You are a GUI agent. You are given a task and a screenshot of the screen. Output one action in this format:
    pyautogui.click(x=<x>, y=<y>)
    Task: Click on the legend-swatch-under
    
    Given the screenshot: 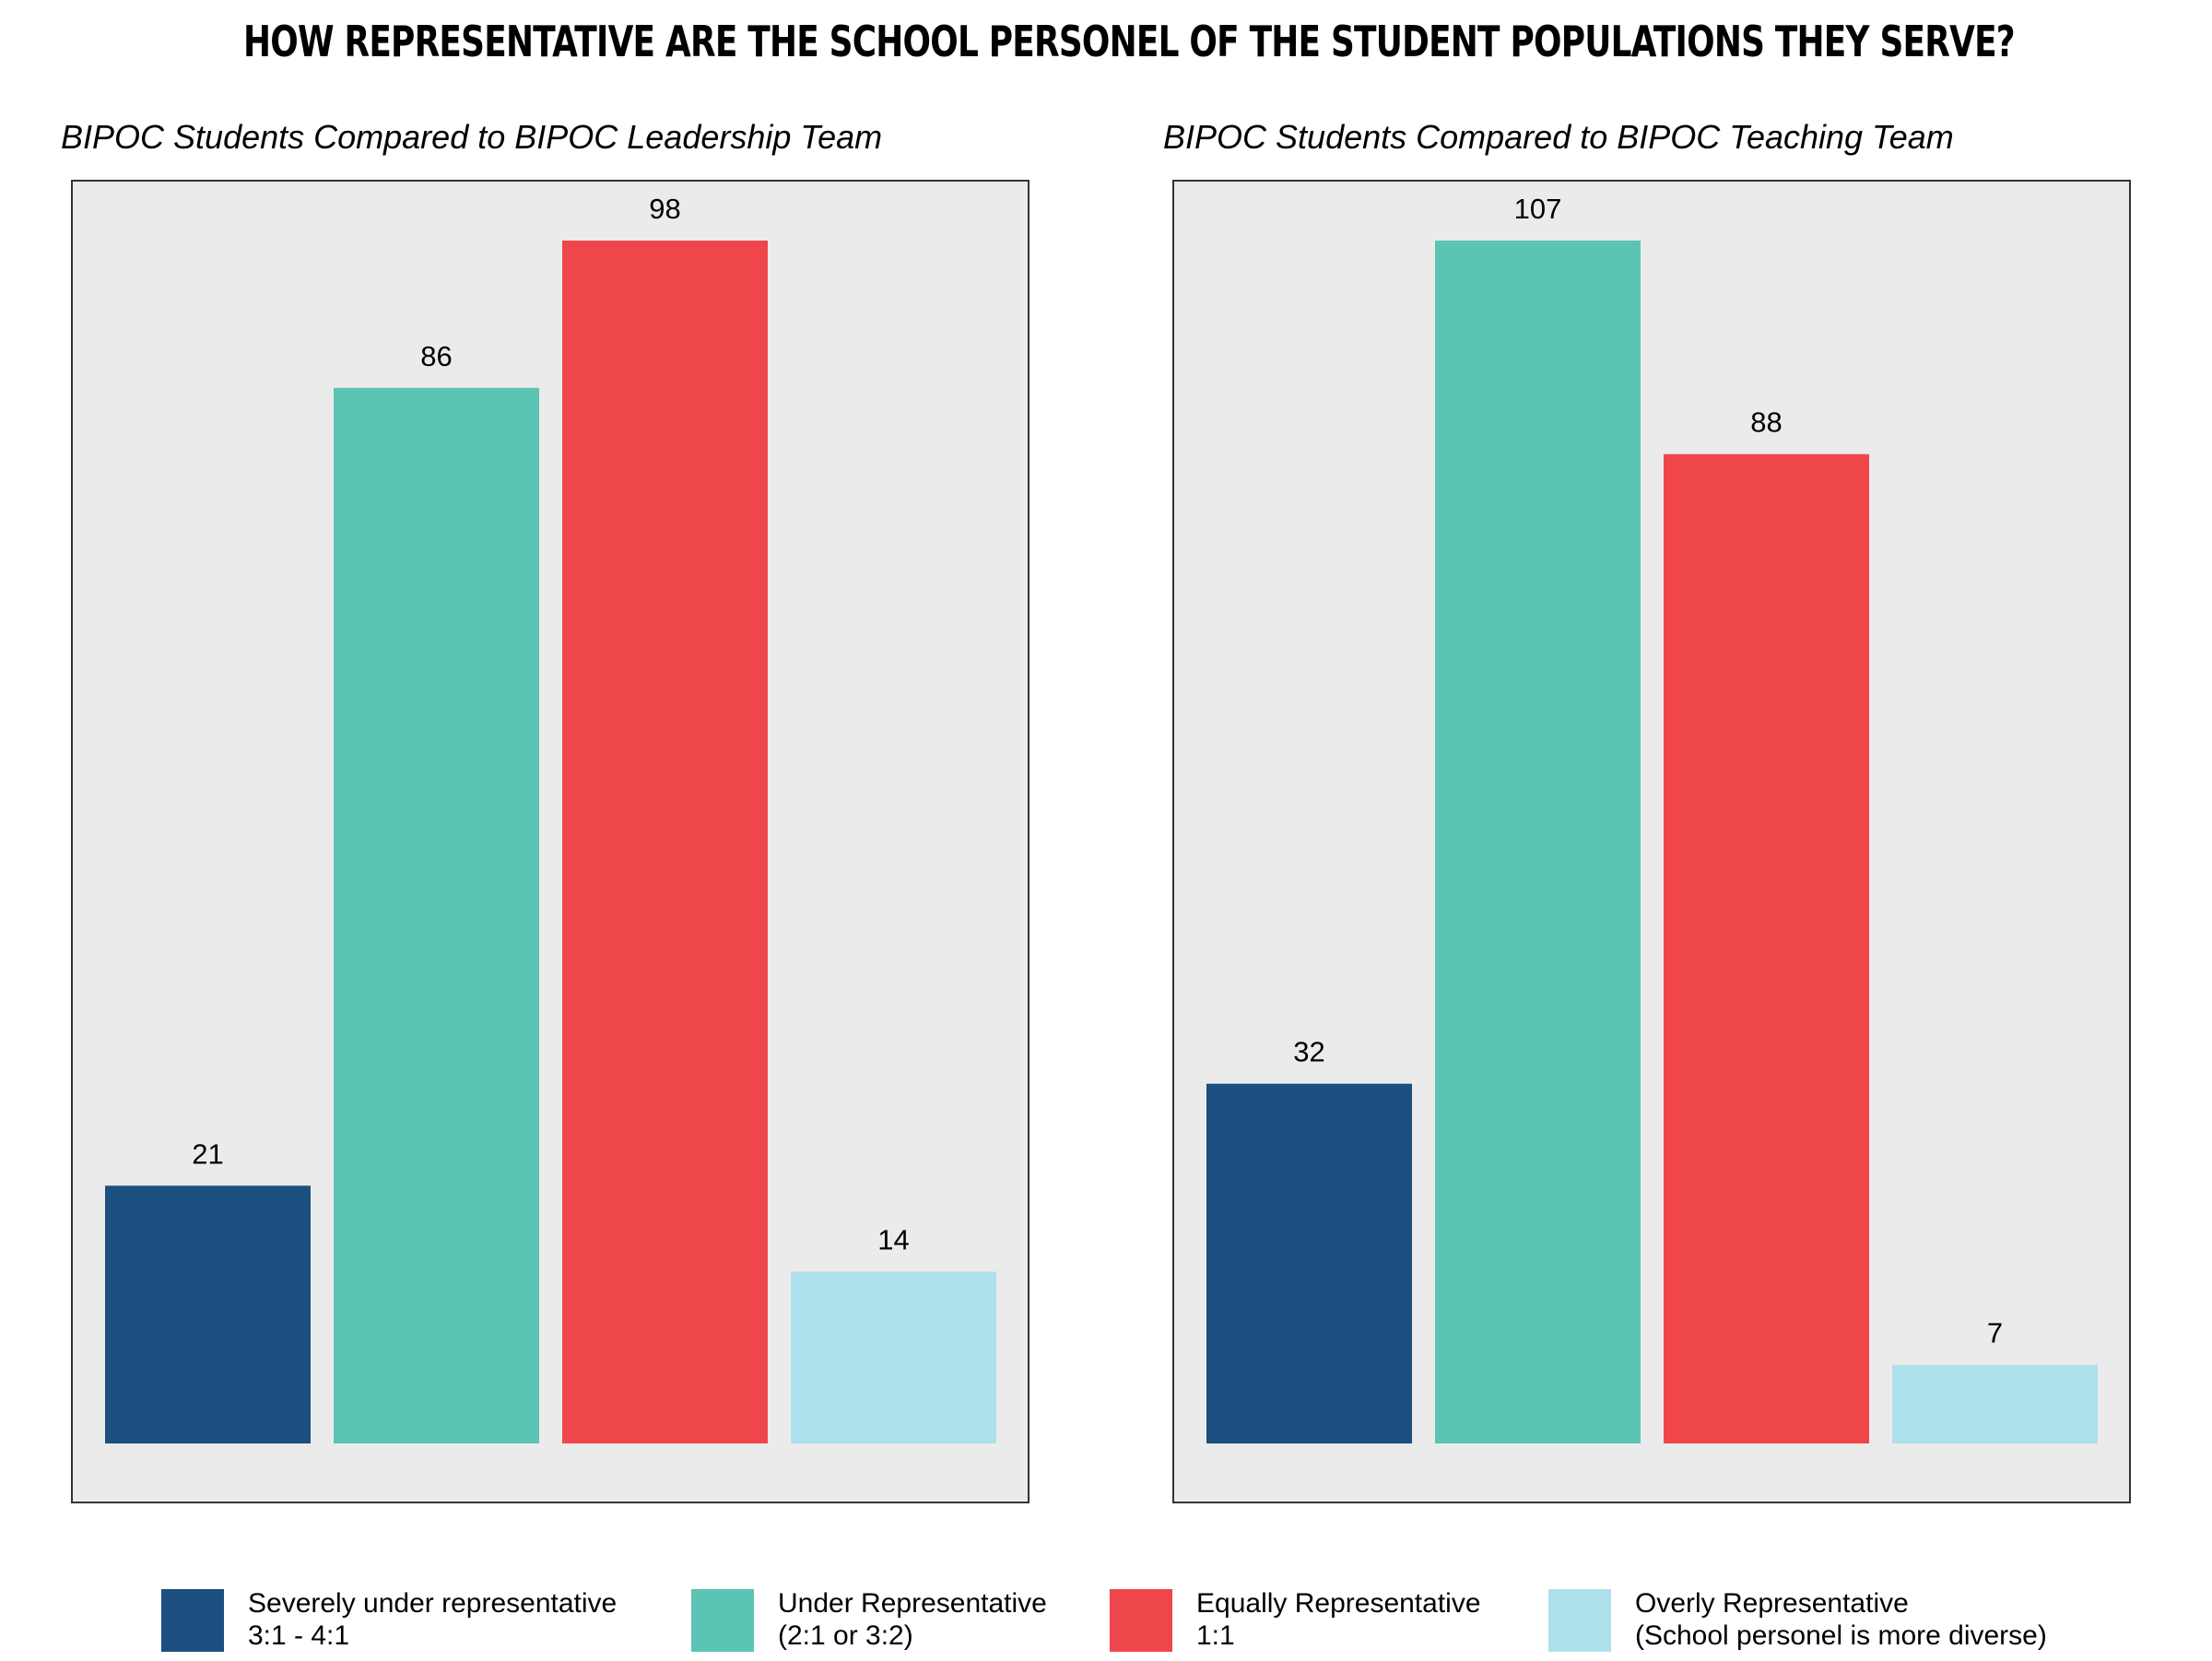 What is the action you would take?
    pyautogui.click(x=722, y=1620)
    